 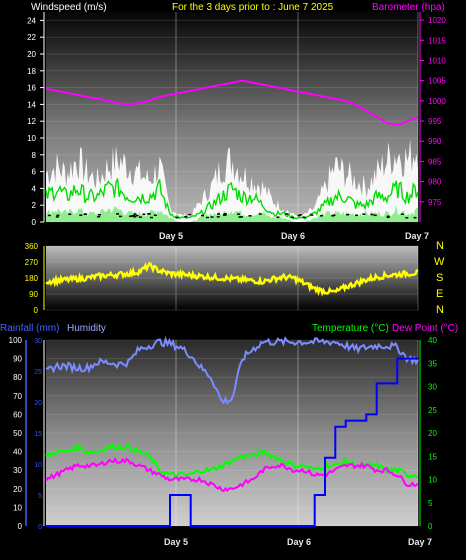 What do you see at coordinates (31, 104) in the screenshot?
I see `wind-tick-label: 14` at bounding box center [31, 104].